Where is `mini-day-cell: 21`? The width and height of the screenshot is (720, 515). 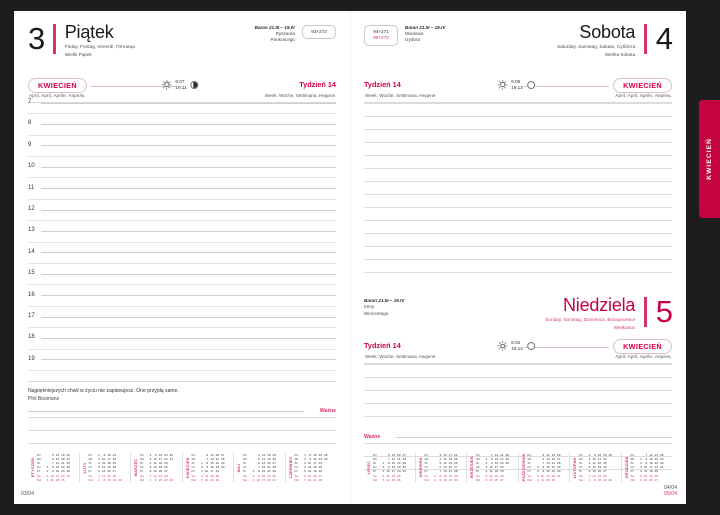 mini-day-cell: 21 is located at coordinates (160, 475).